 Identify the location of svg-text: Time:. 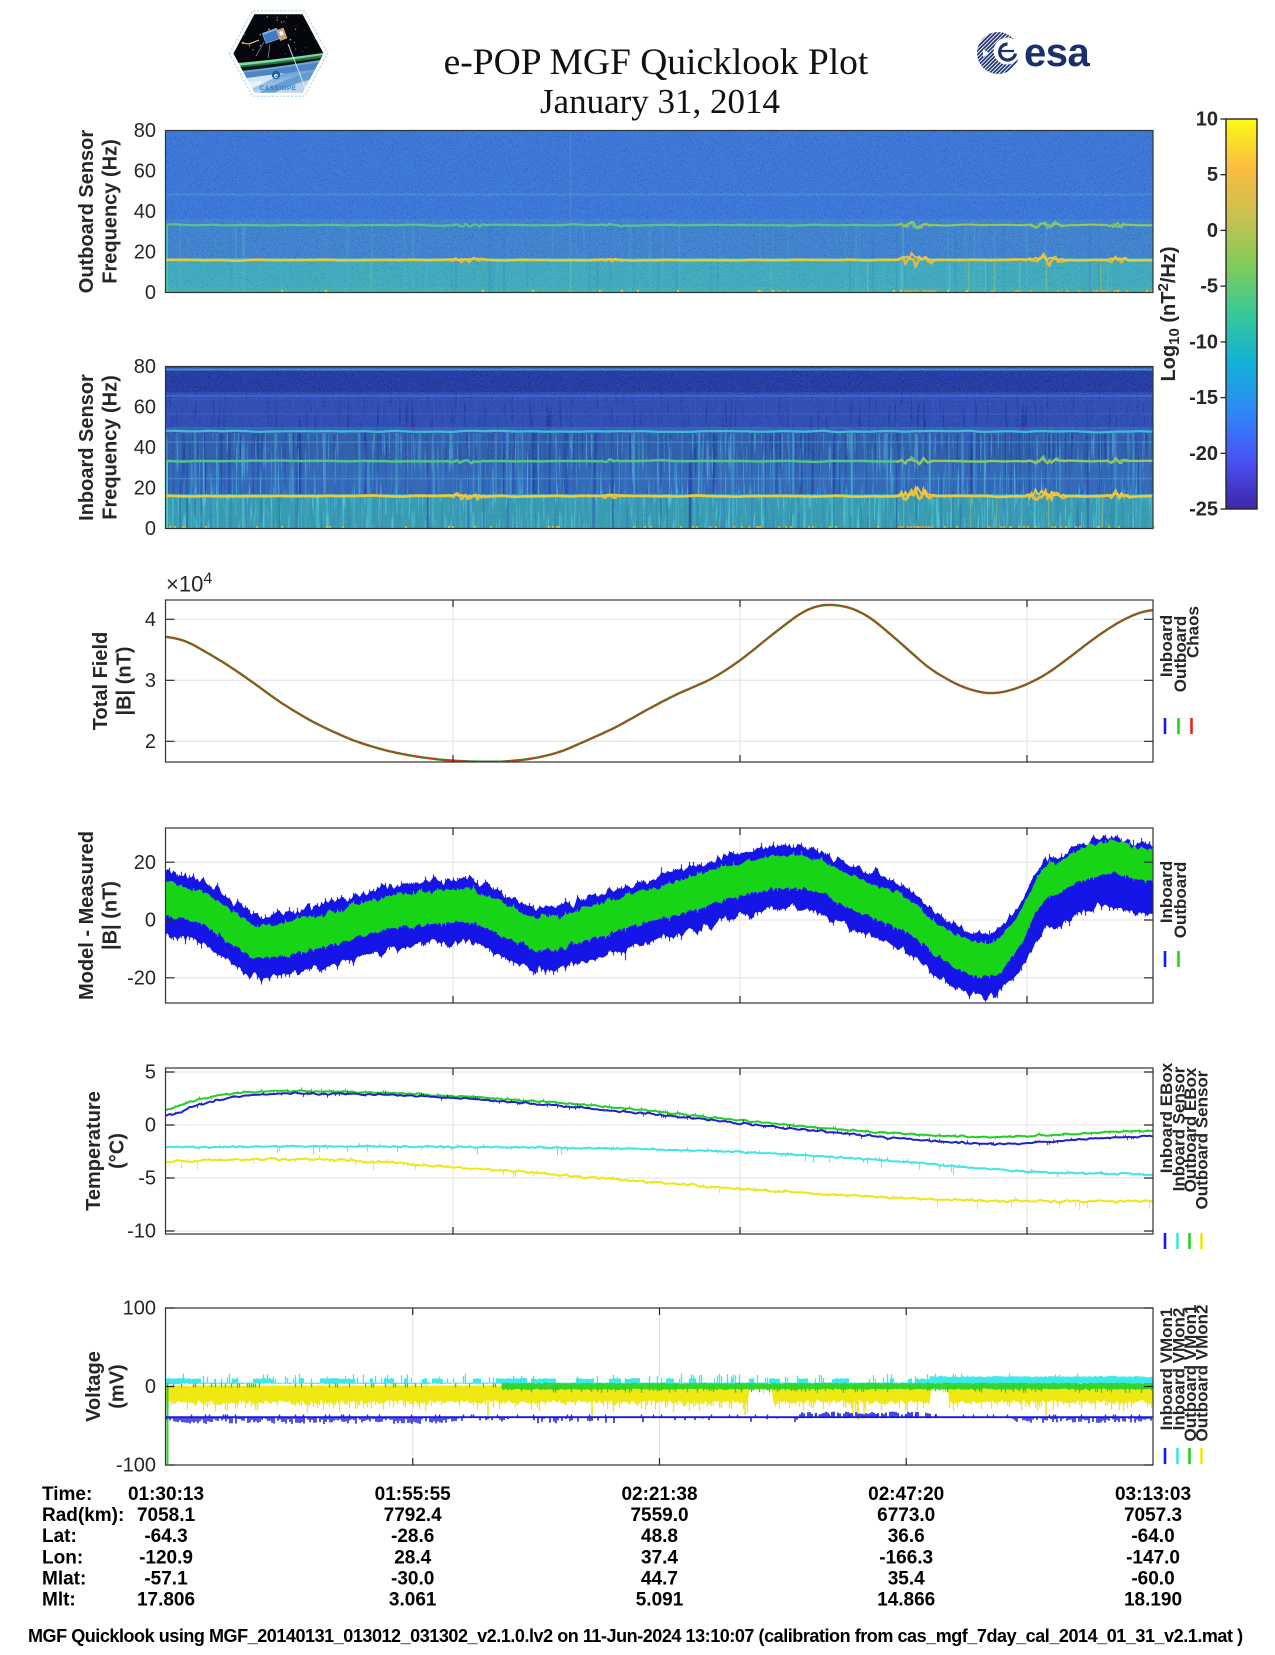
(67, 1494).